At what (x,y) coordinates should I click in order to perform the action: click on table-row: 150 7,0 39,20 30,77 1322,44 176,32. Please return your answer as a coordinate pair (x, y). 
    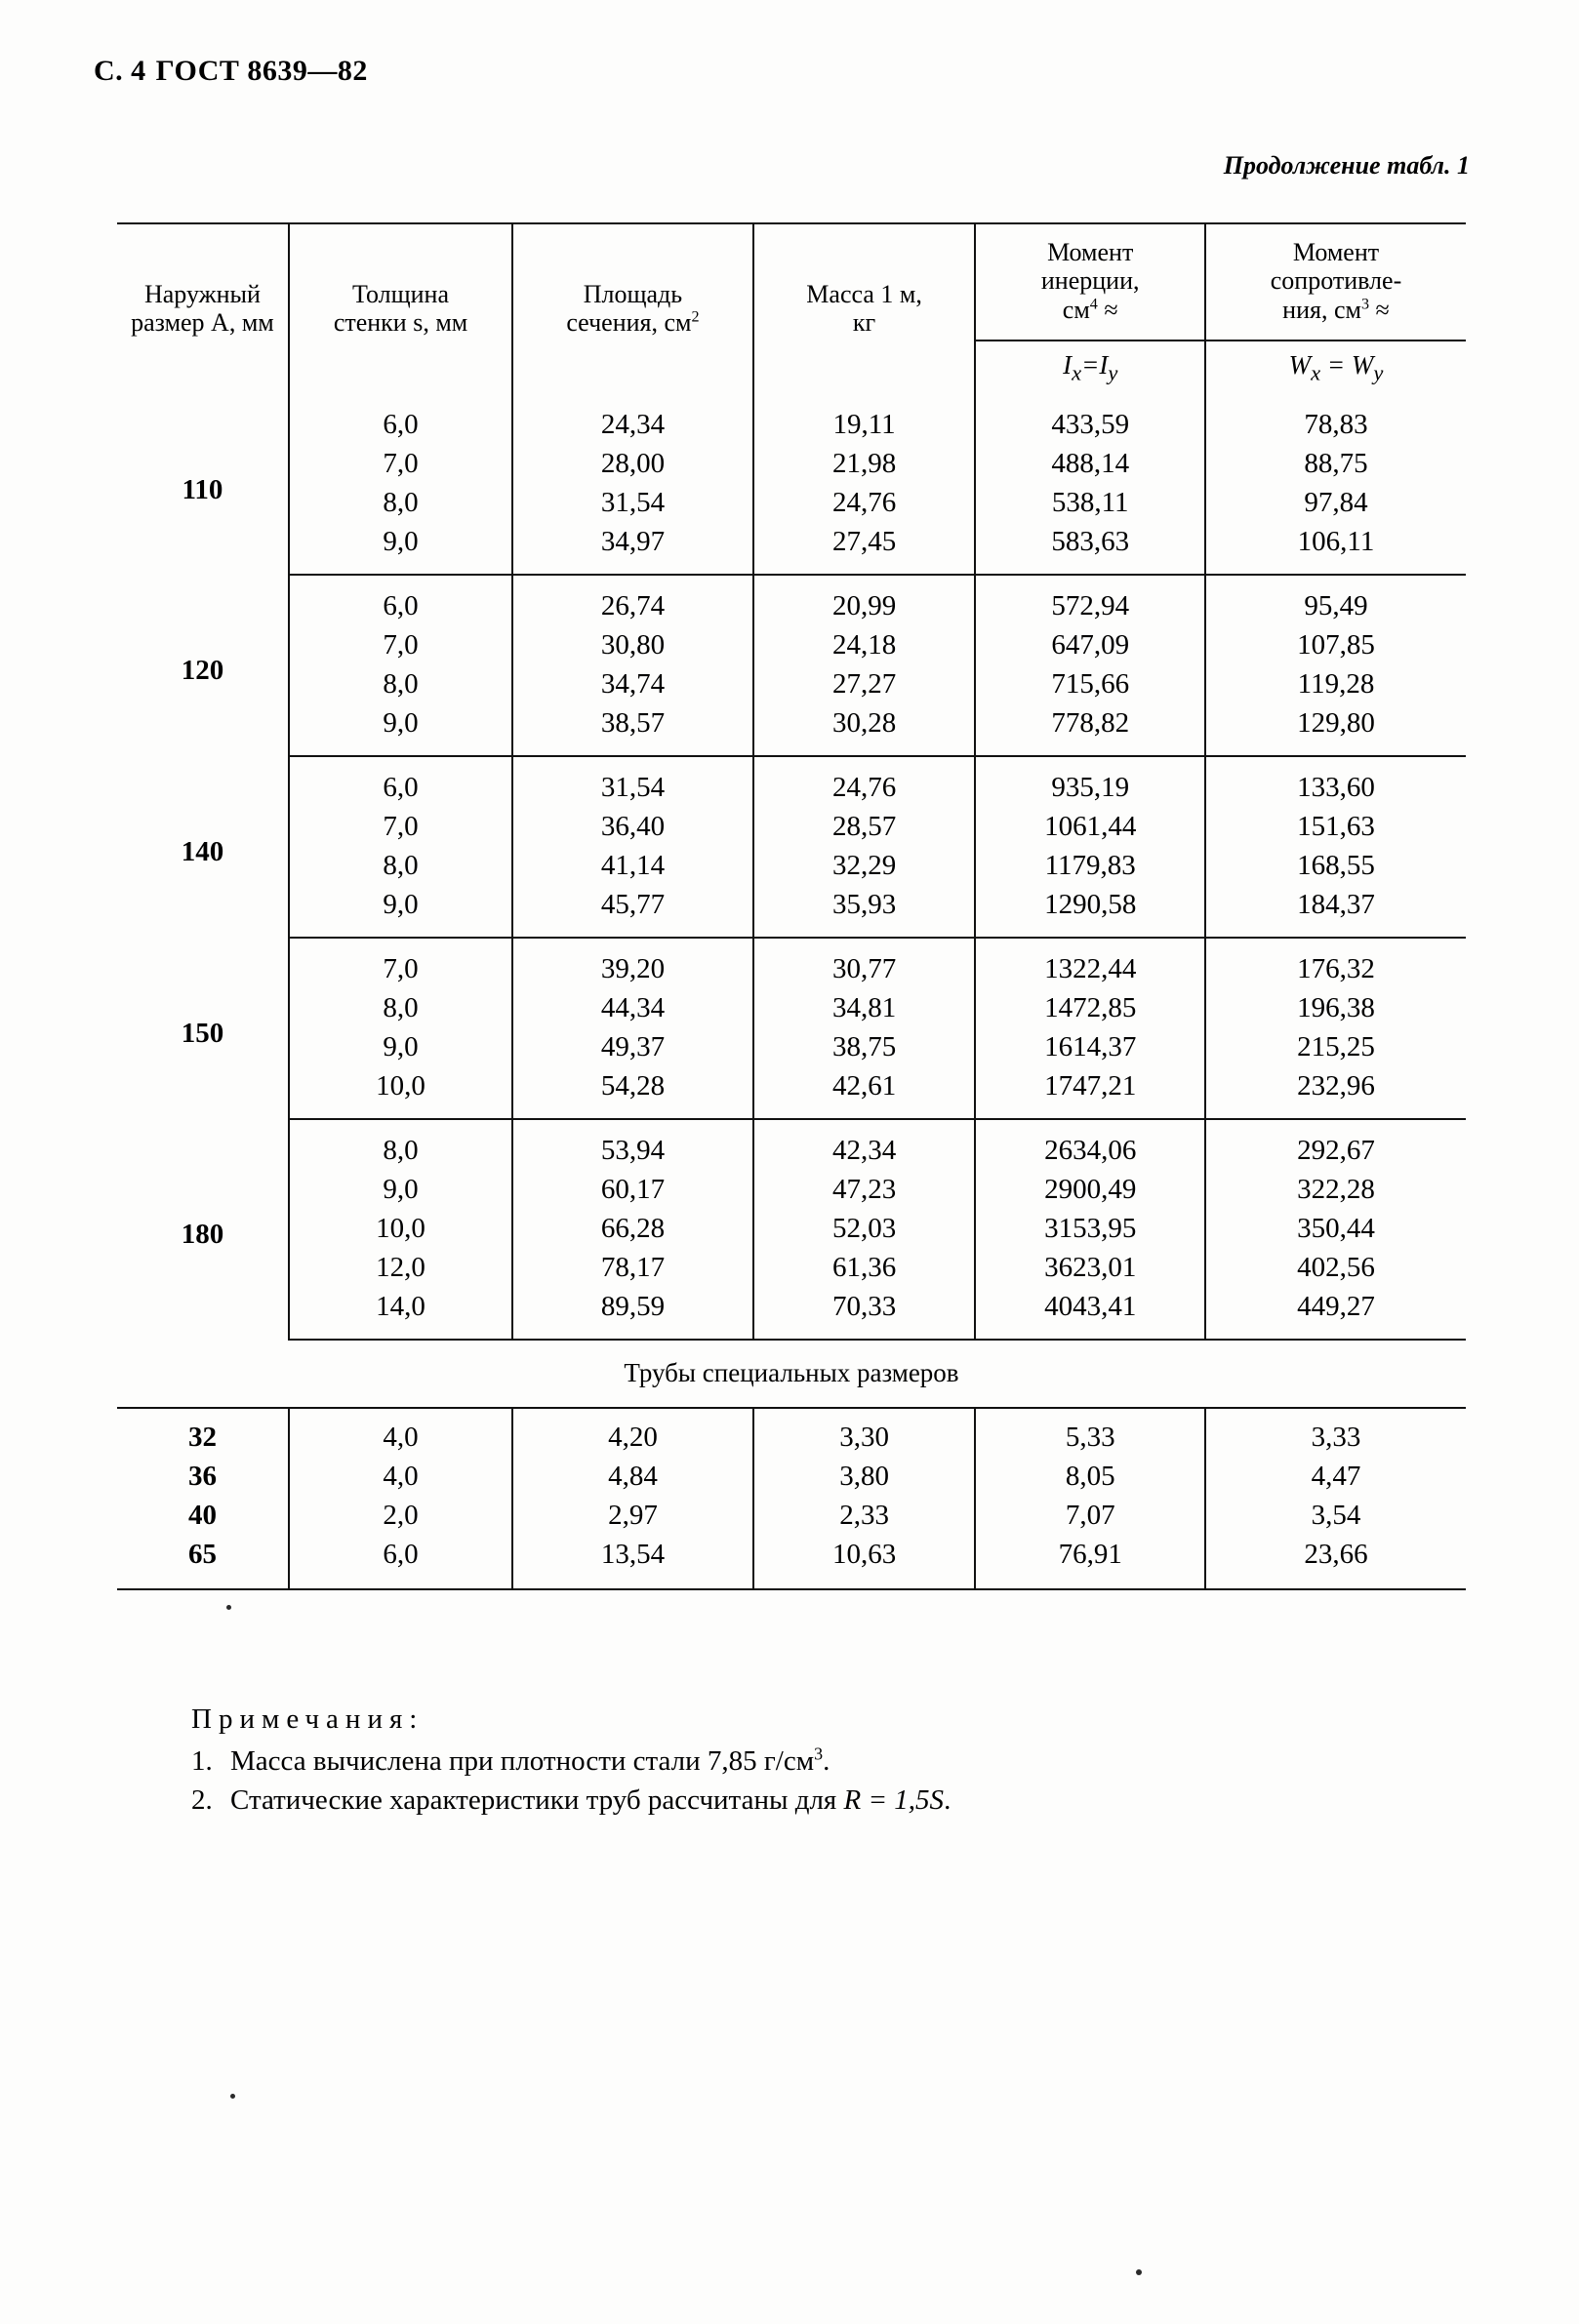
    Looking at the image, I should click on (791, 1028).